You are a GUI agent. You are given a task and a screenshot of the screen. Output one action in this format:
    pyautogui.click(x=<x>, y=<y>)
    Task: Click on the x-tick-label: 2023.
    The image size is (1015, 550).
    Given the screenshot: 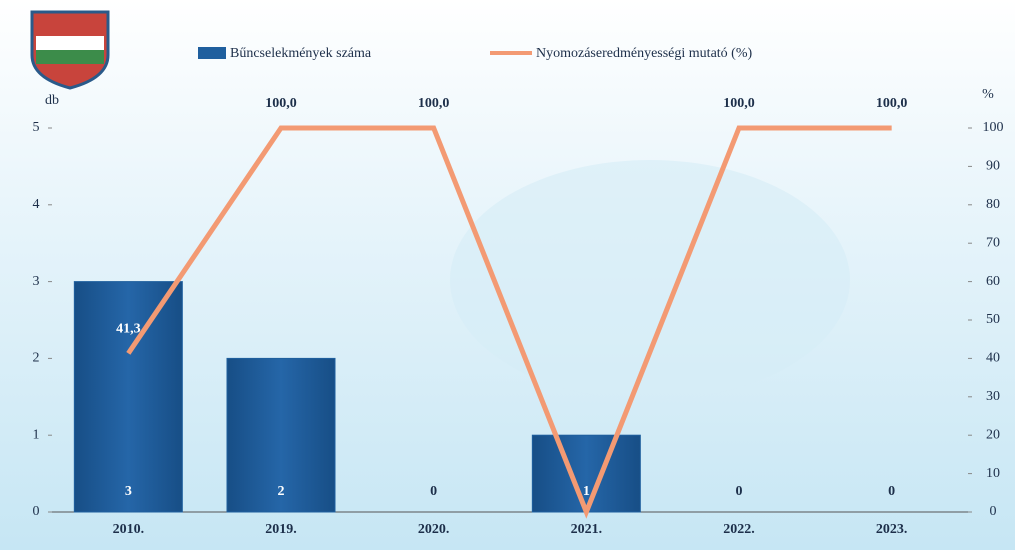 What is the action you would take?
    pyautogui.click(x=892, y=529)
    